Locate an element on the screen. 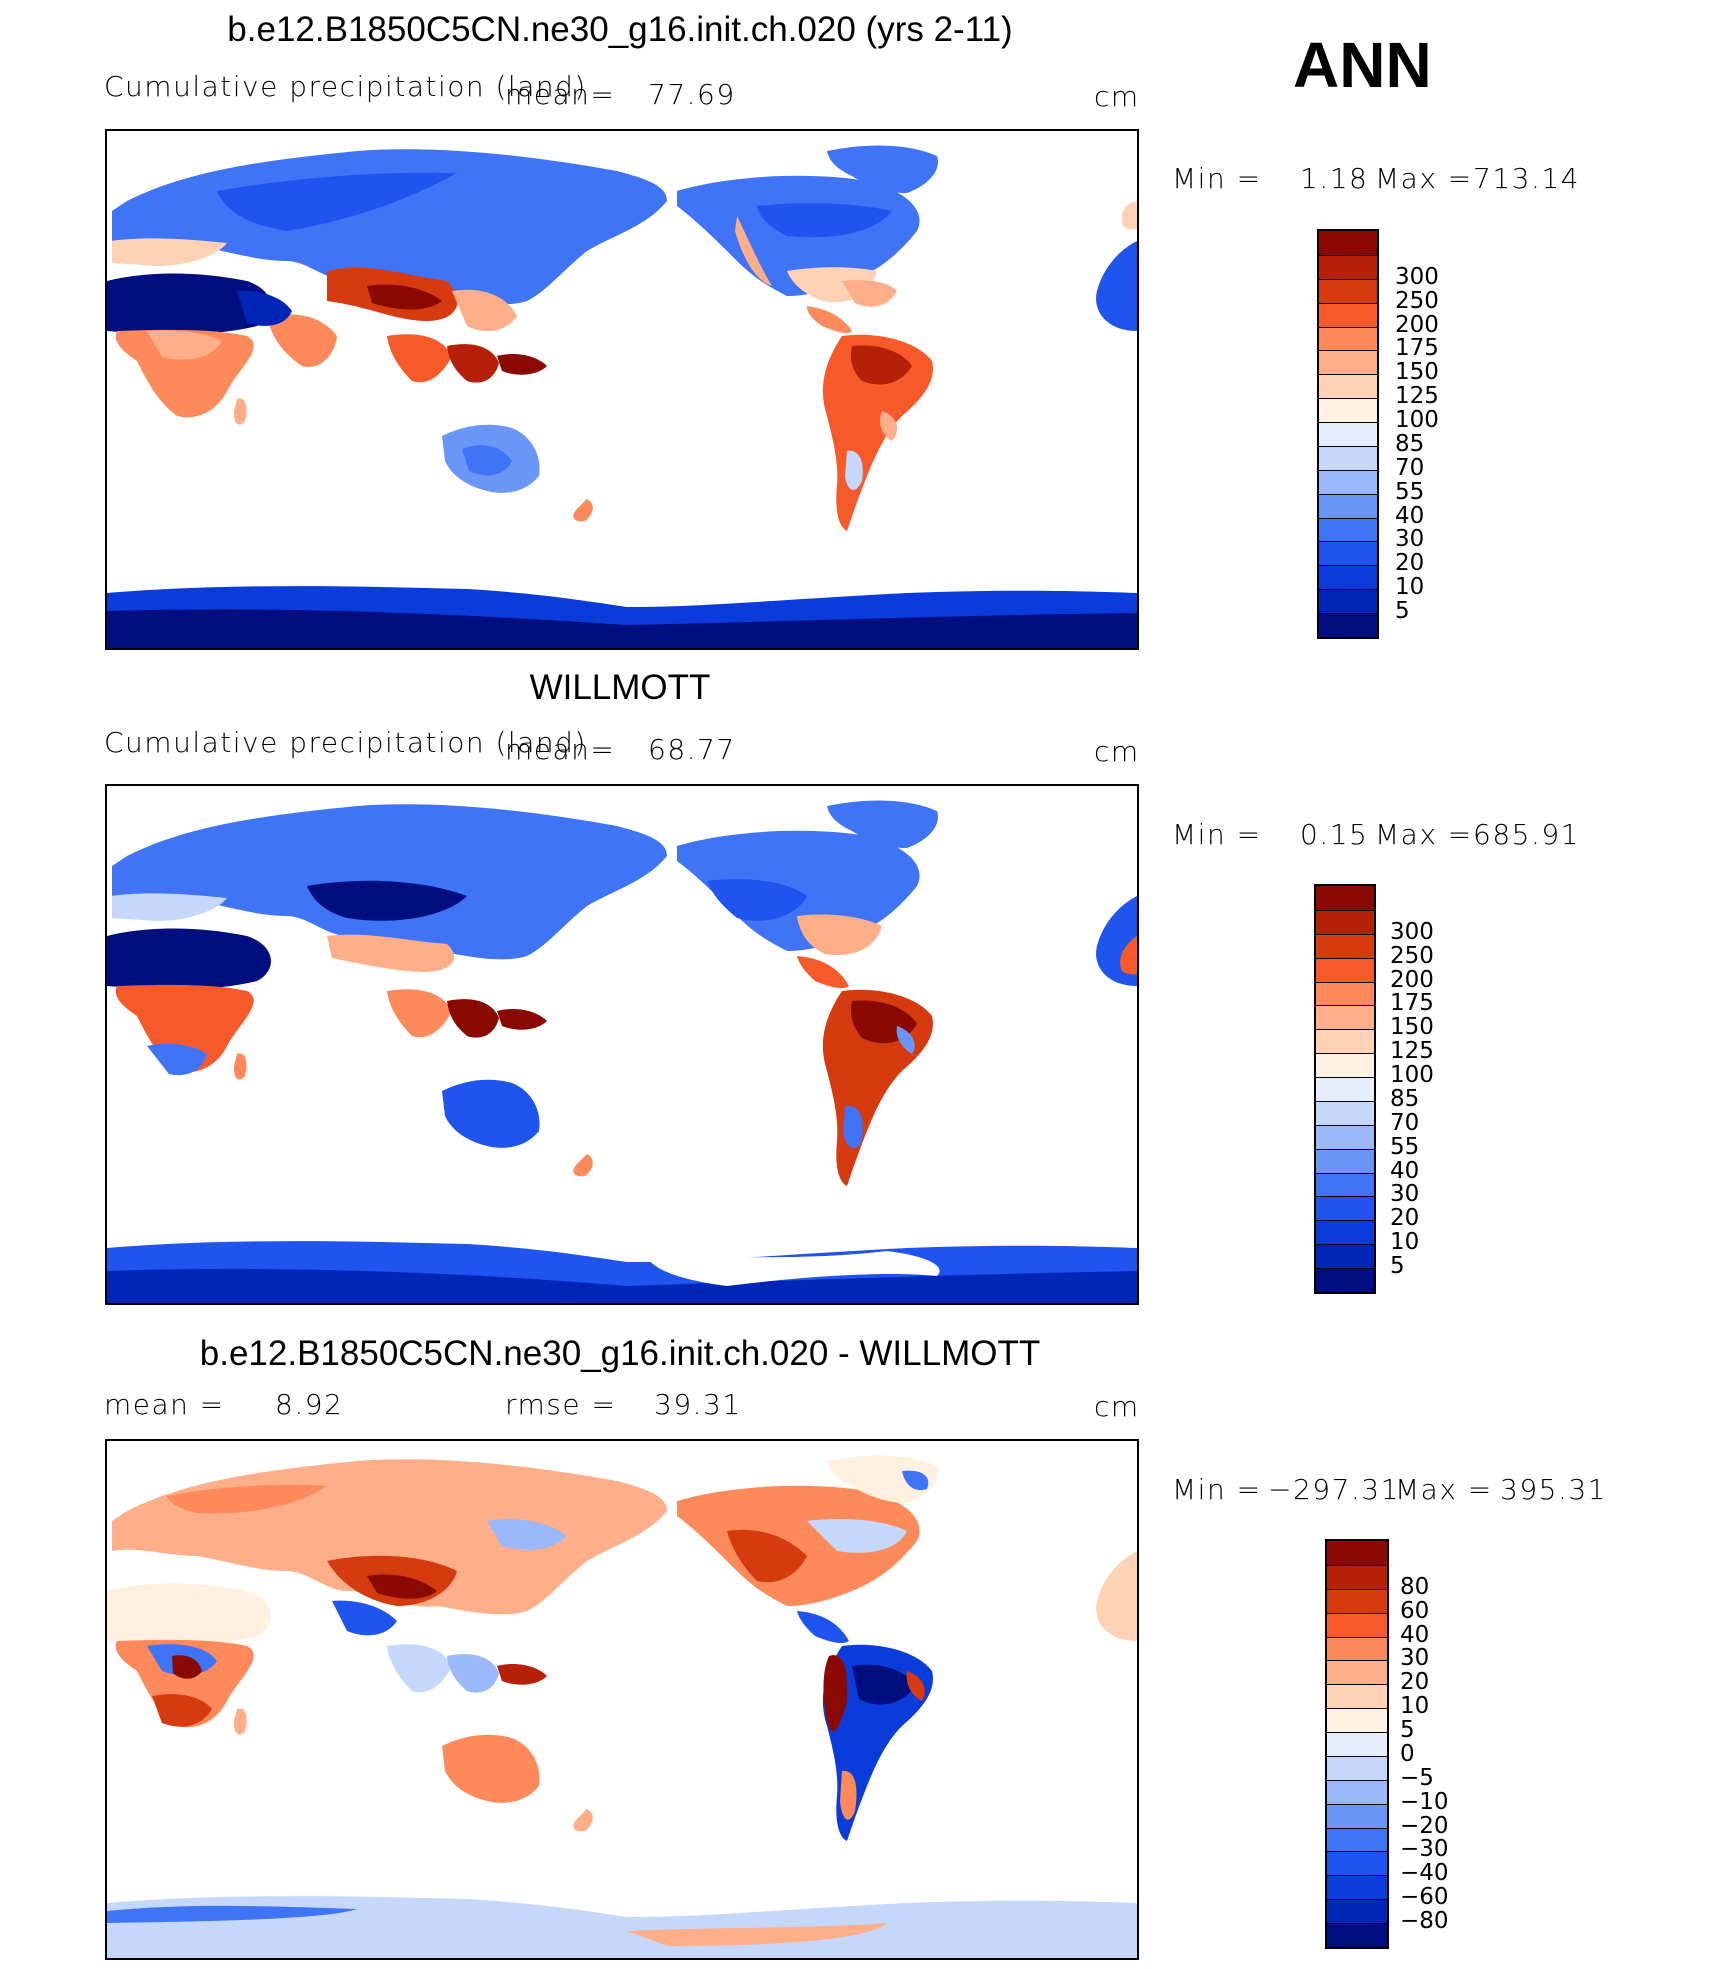 The image size is (1710, 1969). panel-3-rmse-value: 39.31 is located at coordinates (698, 1404).